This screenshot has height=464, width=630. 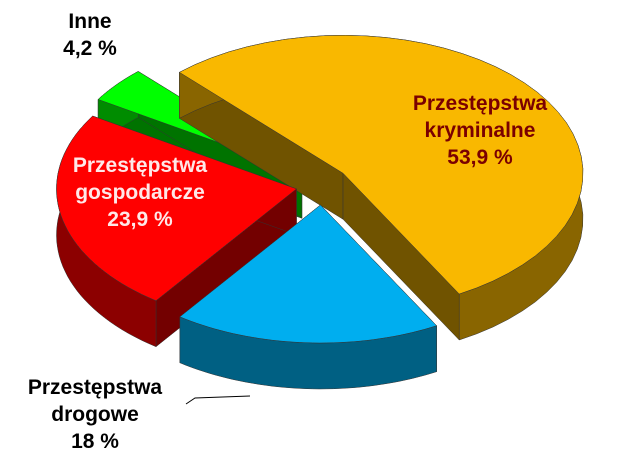 I want to click on slice-label: Przestępstwa gospodarcze 23,9 %, so click(x=140, y=192).